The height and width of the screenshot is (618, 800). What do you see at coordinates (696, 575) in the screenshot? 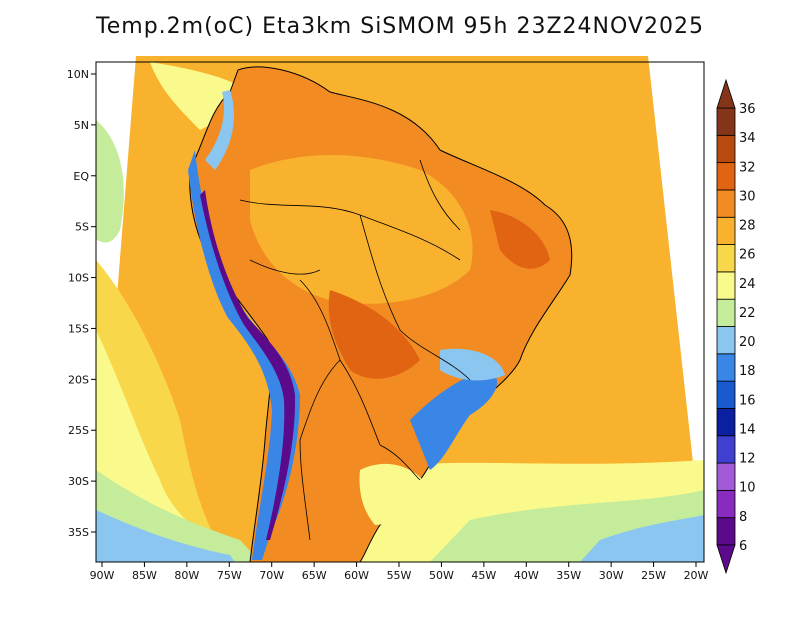
I see `lon-tick-label: 20W` at bounding box center [696, 575].